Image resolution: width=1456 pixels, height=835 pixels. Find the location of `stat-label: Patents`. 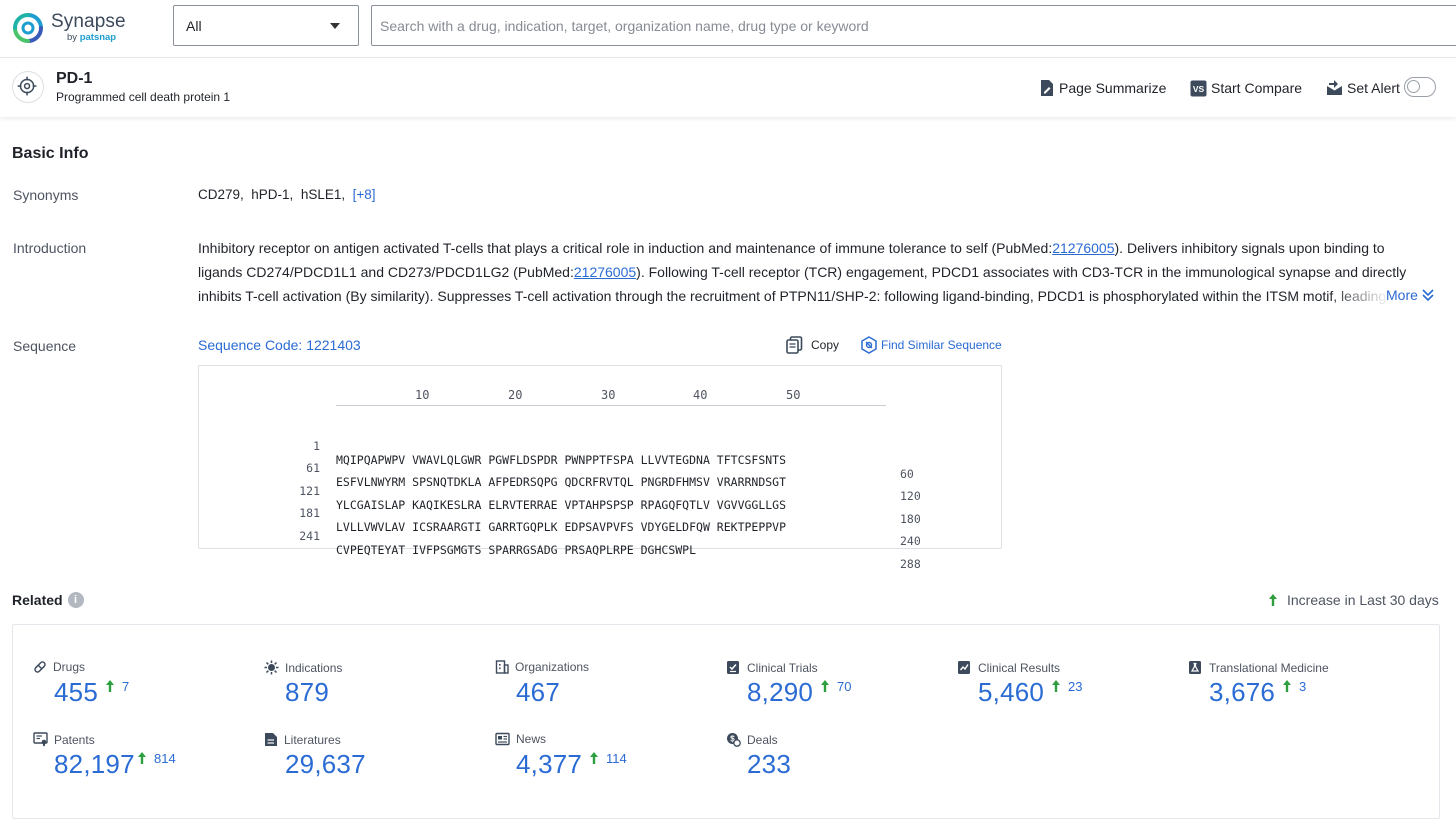

stat-label: Patents is located at coordinates (74, 740).